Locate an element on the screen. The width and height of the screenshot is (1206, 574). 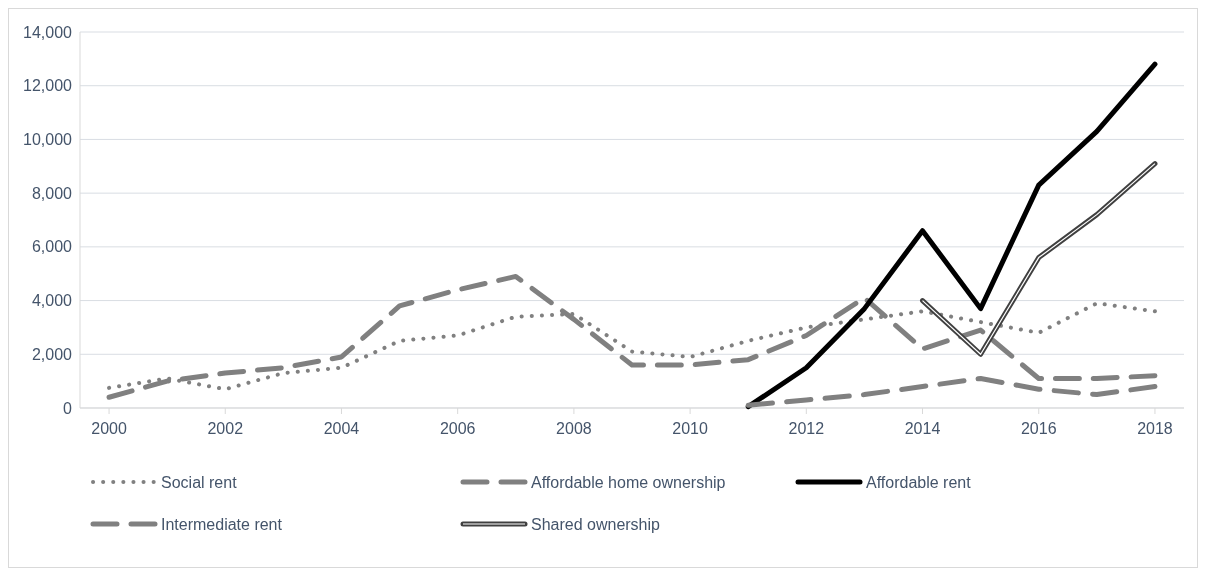
y-tick-label: 10,000 is located at coordinates (48, 140).